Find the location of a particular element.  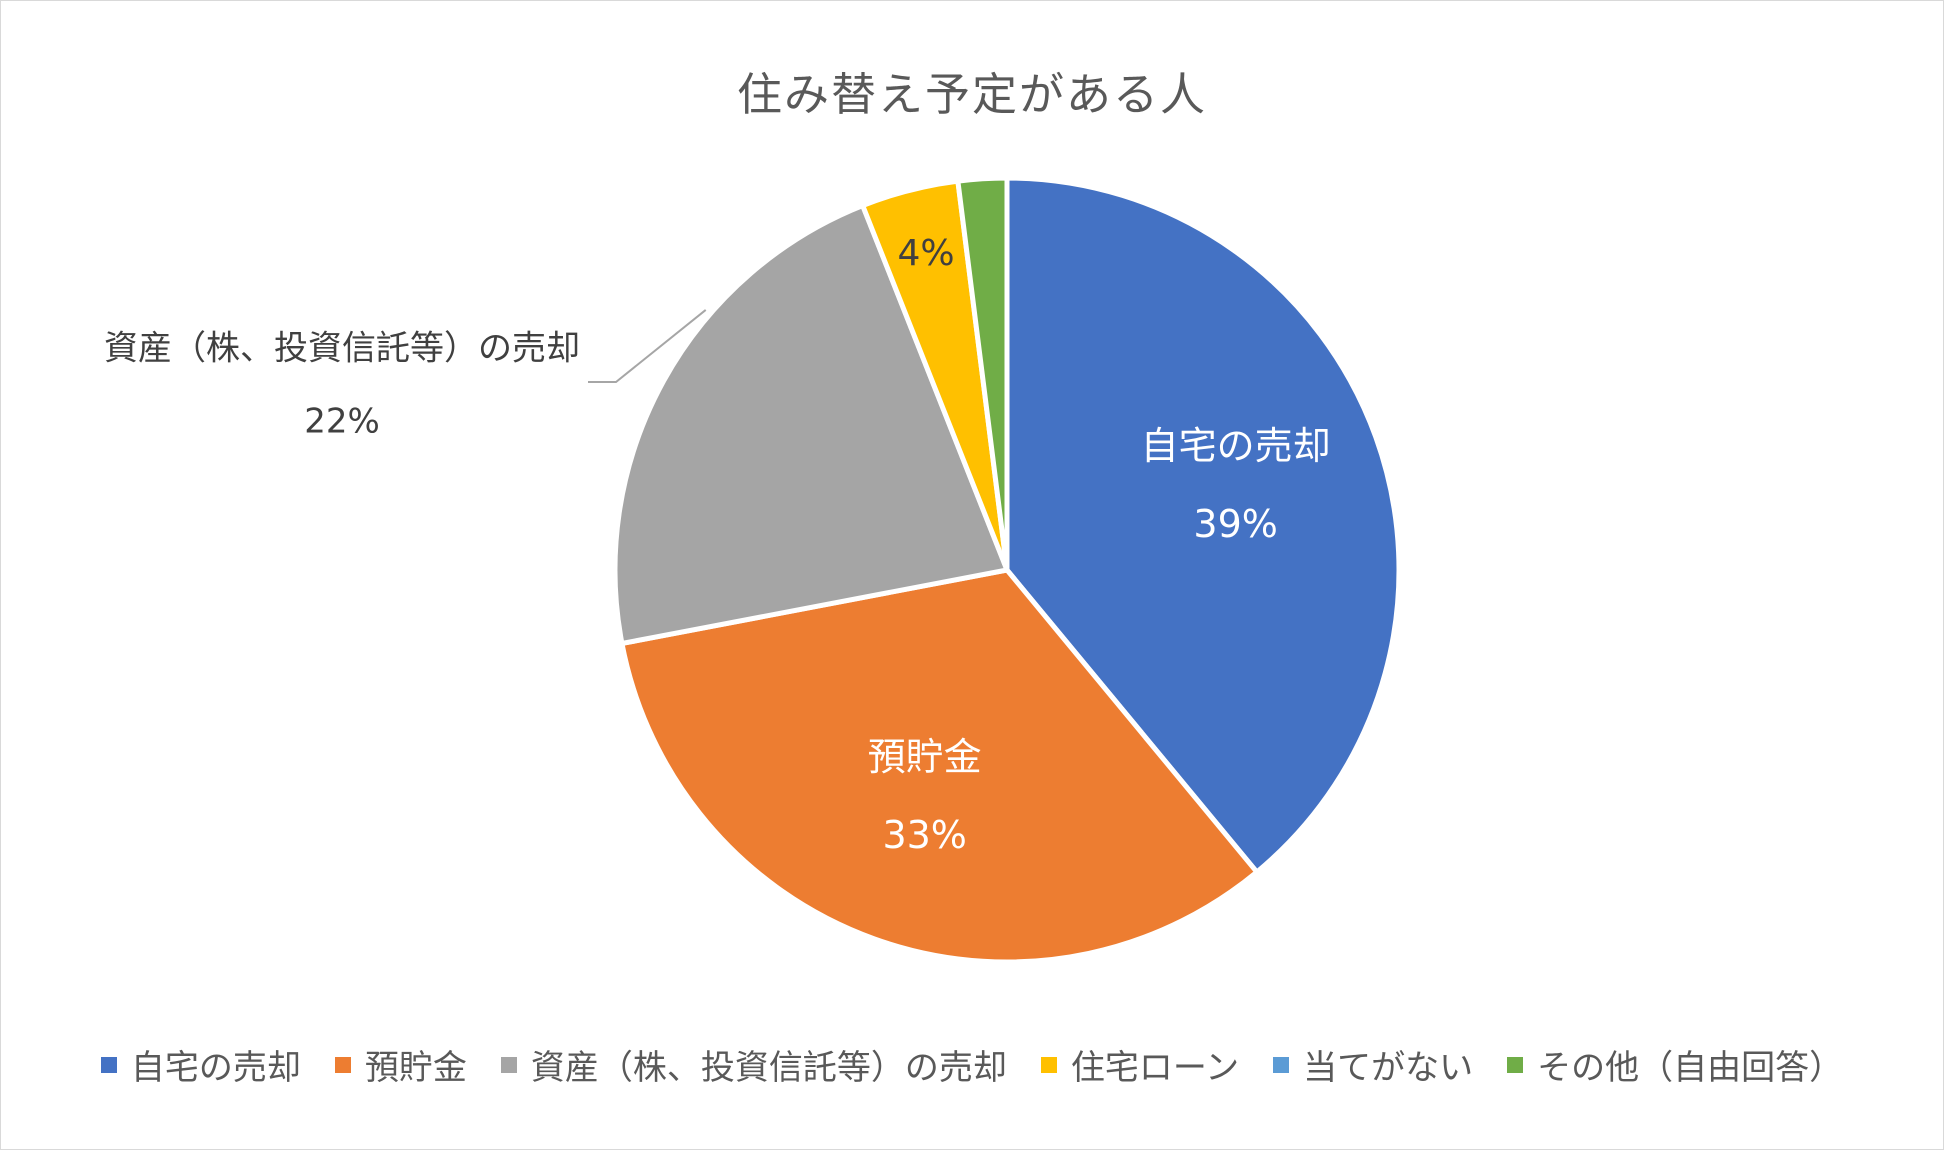

legend-item-3: 資産（株、投資信託等）の売却 is located at coordinates (753, 1064).